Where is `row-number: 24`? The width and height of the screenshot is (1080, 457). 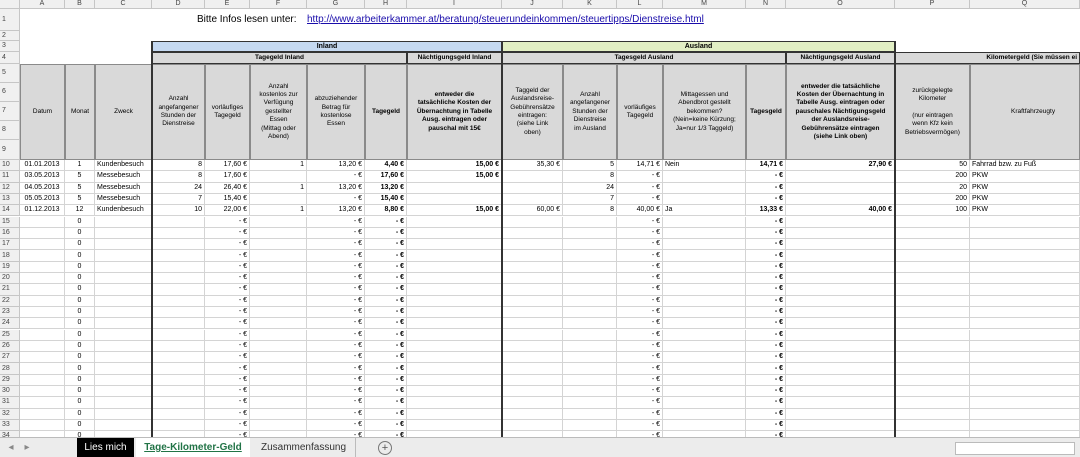
row-number: 24 is located at coordinates (10, 324).